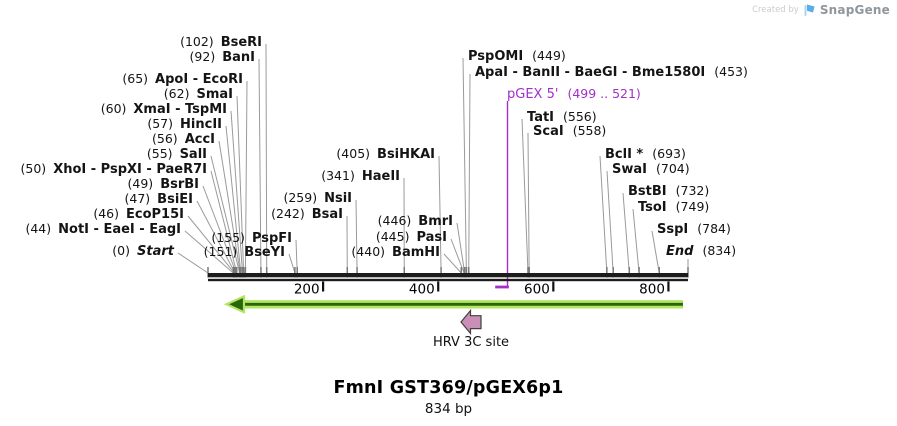  Describe the element at coordinates (121, 250) in the screenshot. I see `site-position: (0)` at that location.